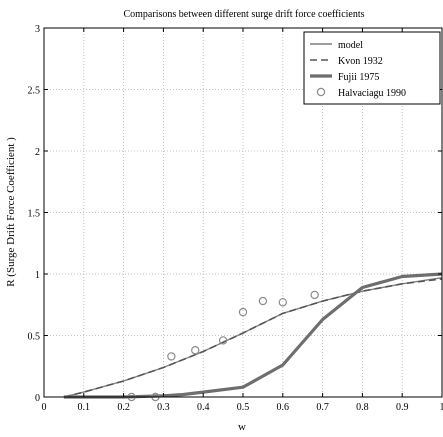 This screenshot has width=443, height=437. I want to click on legend-label-kvon-1932: Kvon 1932, so click(360, 61).